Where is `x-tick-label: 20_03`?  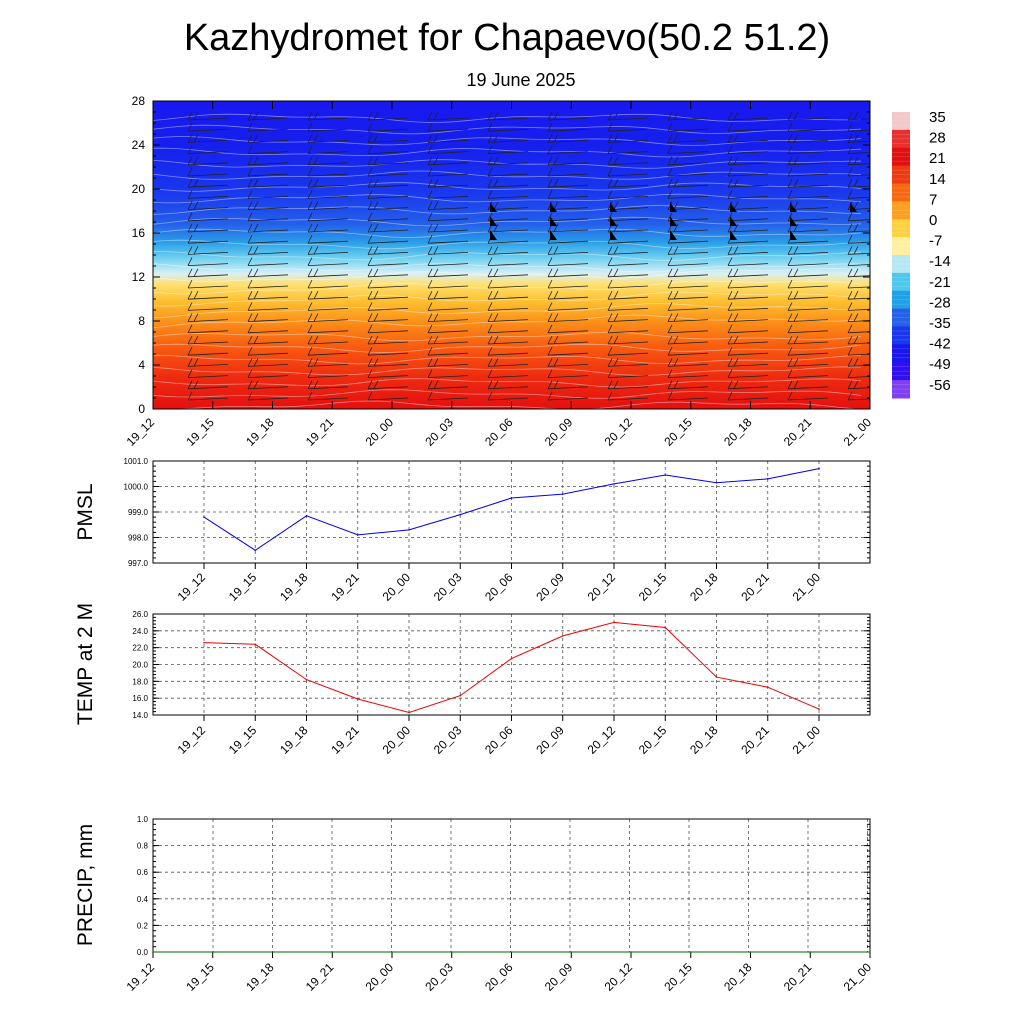
x-tick-label: 20_03 is located at coordinates (448, 740).